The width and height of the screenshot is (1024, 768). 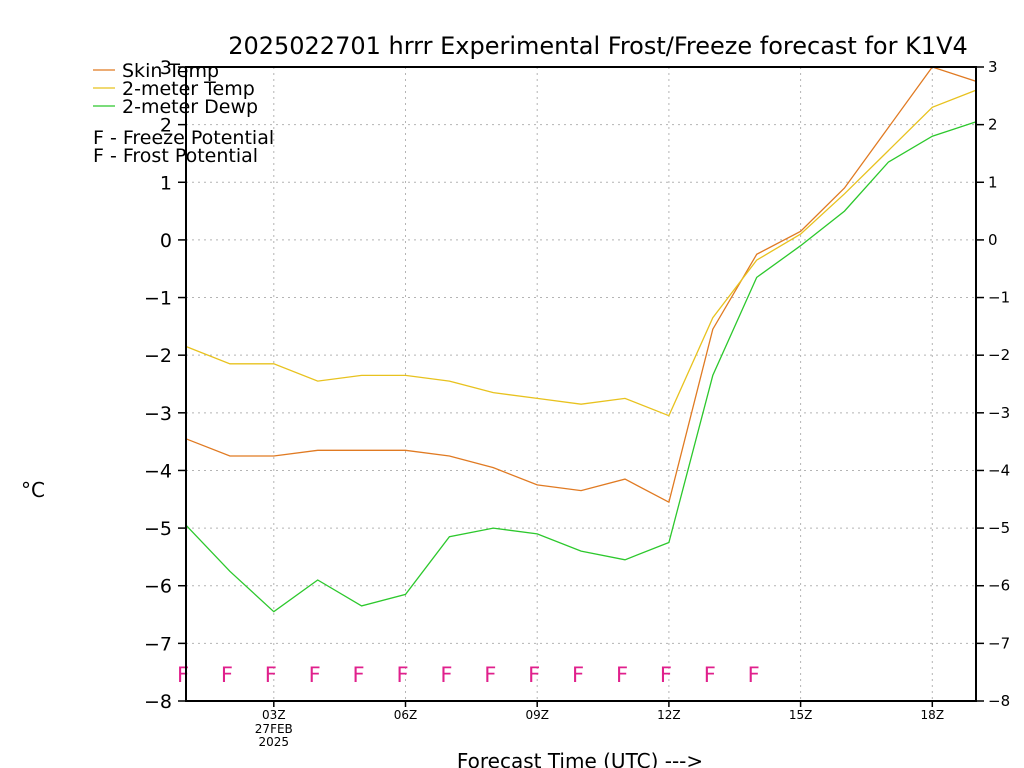 What do you see at coordinates (580, 758) in the screenshot?
I see `x-axis-label: Forecast Time (UTC) --->` at bounding box center [580, 758].